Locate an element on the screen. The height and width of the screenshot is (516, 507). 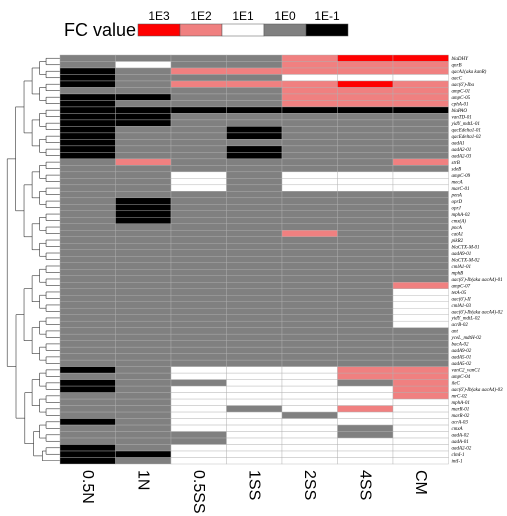
legend-tick-label: 1E3 is located at coordinates (159, 16).